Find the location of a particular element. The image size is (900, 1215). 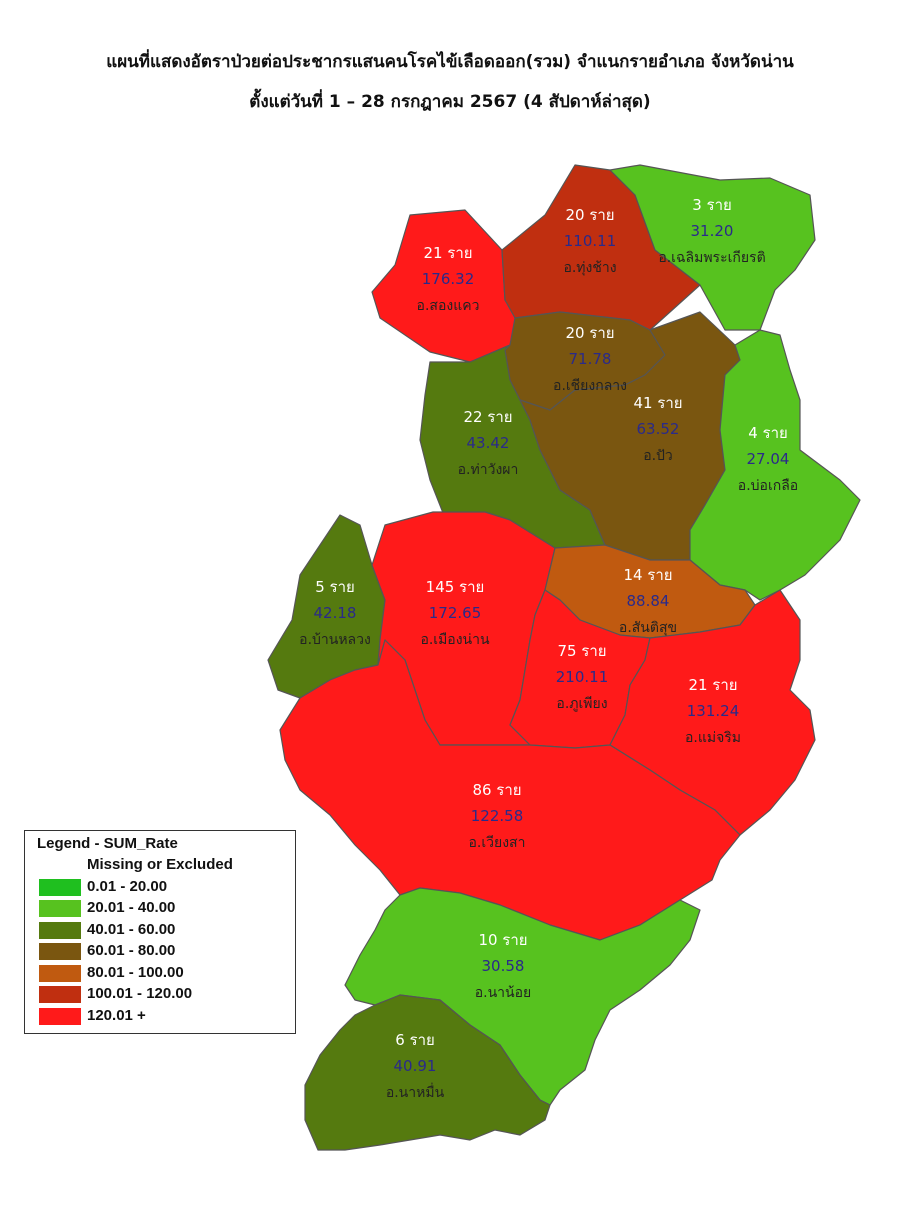

district-name: อ.เมืองน่าน is located at coordinates (455, 640).